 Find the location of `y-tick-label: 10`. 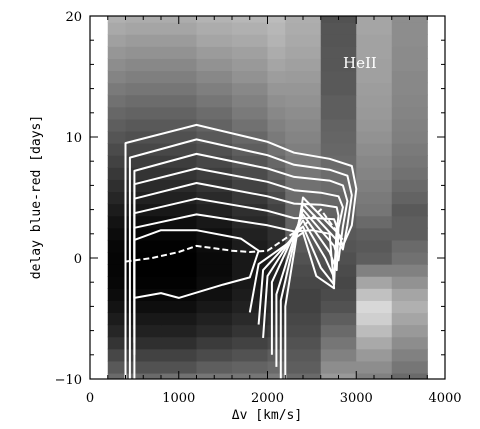

y-tick-label: 10 is located at coordinates (73, 138).